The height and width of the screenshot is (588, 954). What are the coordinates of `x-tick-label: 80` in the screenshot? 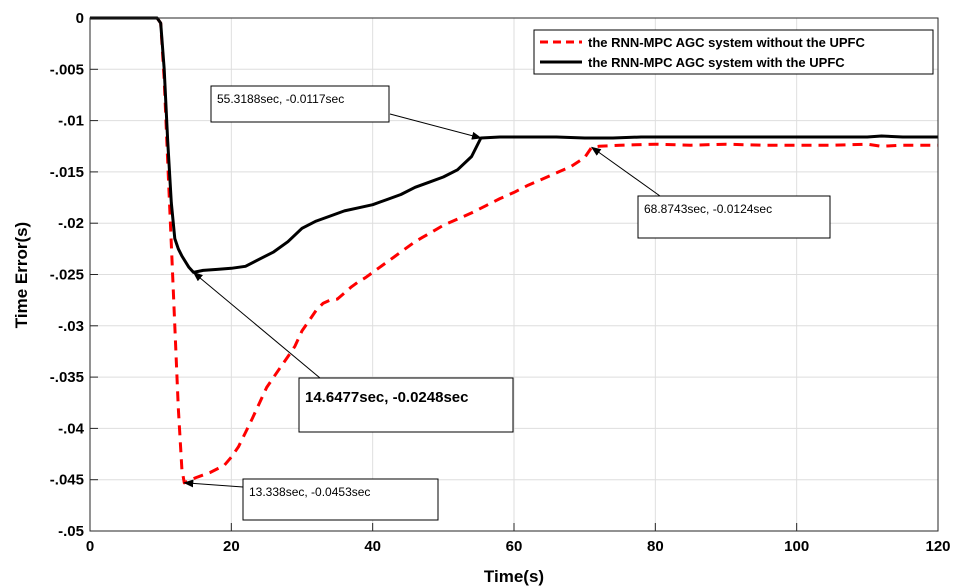 It's located at (655, 546).